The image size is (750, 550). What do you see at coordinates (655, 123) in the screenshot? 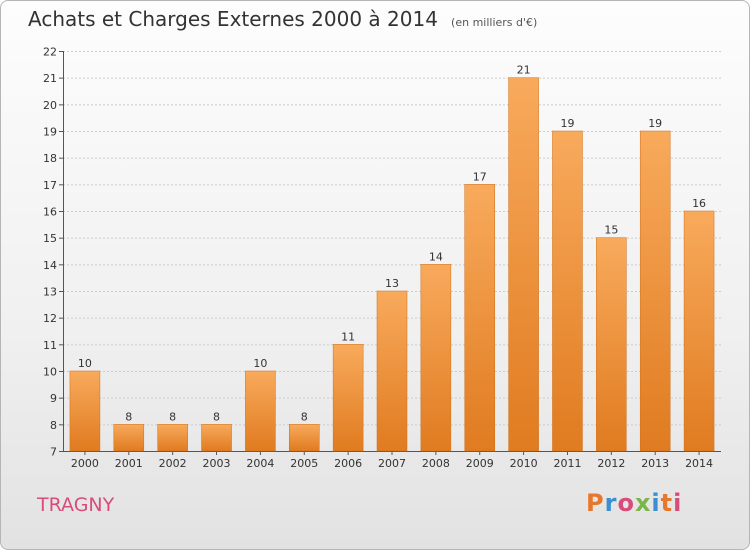
I see `data-label-2013: 19` at bounding box center [655, 123].